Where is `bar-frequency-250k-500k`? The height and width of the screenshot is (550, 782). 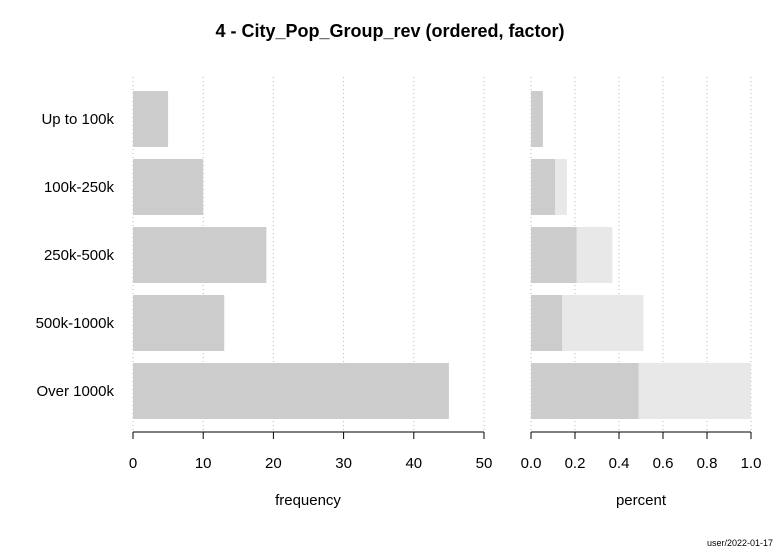 bar-frequency-250k-500k is located at coordinates (200, 255).